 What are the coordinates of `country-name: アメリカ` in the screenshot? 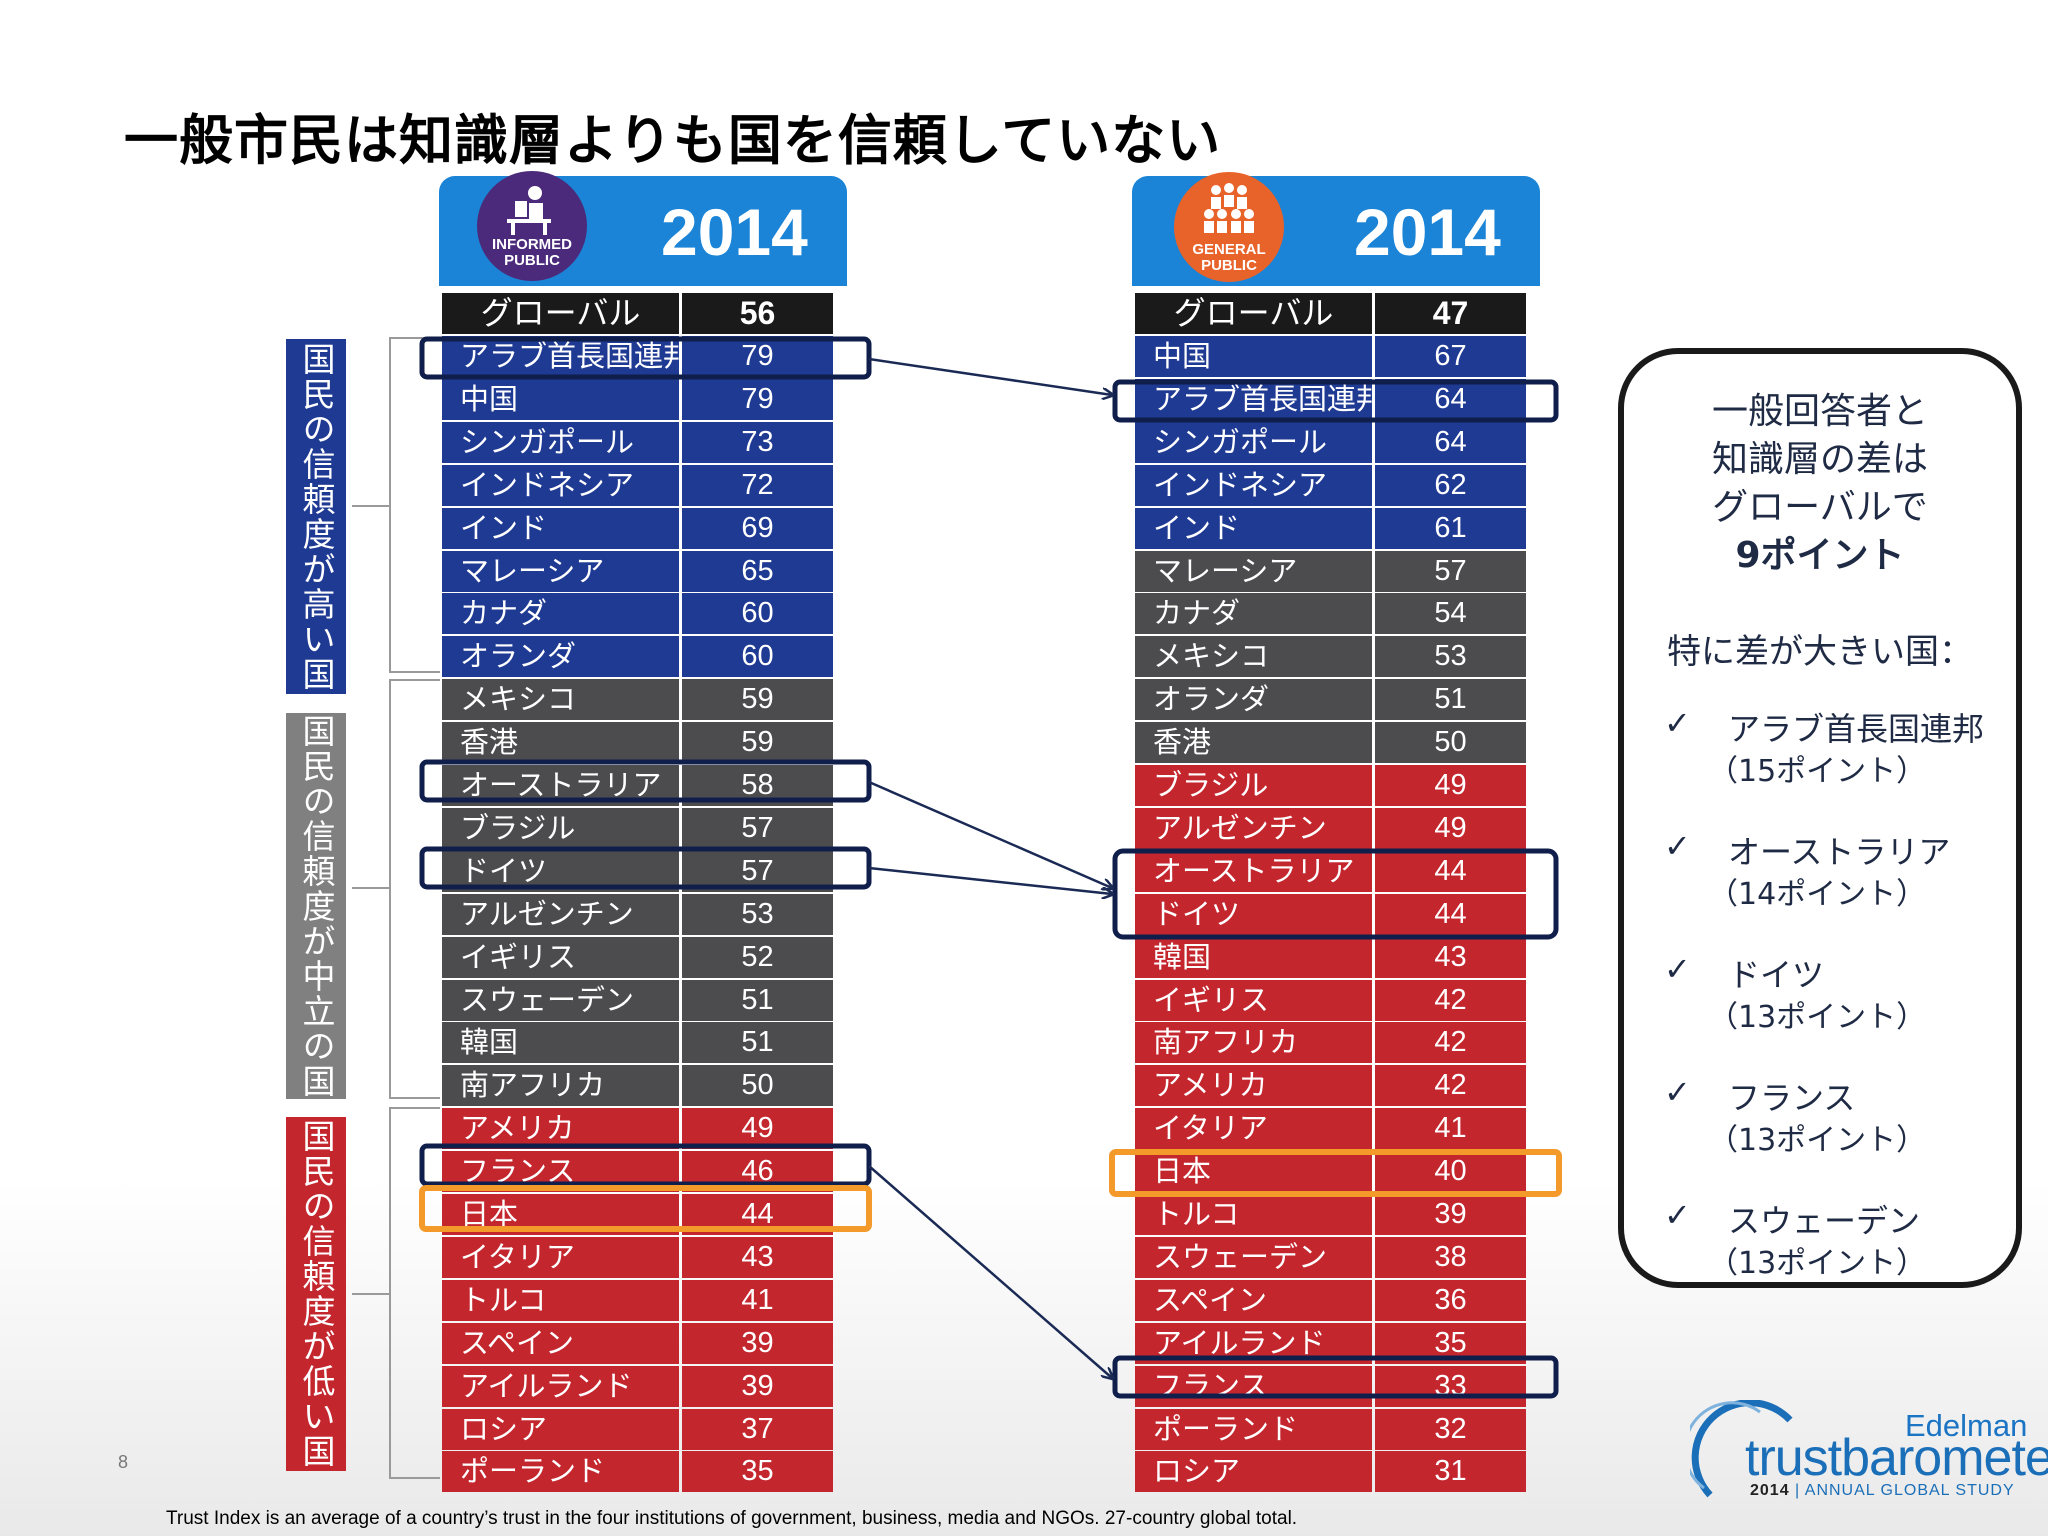 It's located at (560, 1129).